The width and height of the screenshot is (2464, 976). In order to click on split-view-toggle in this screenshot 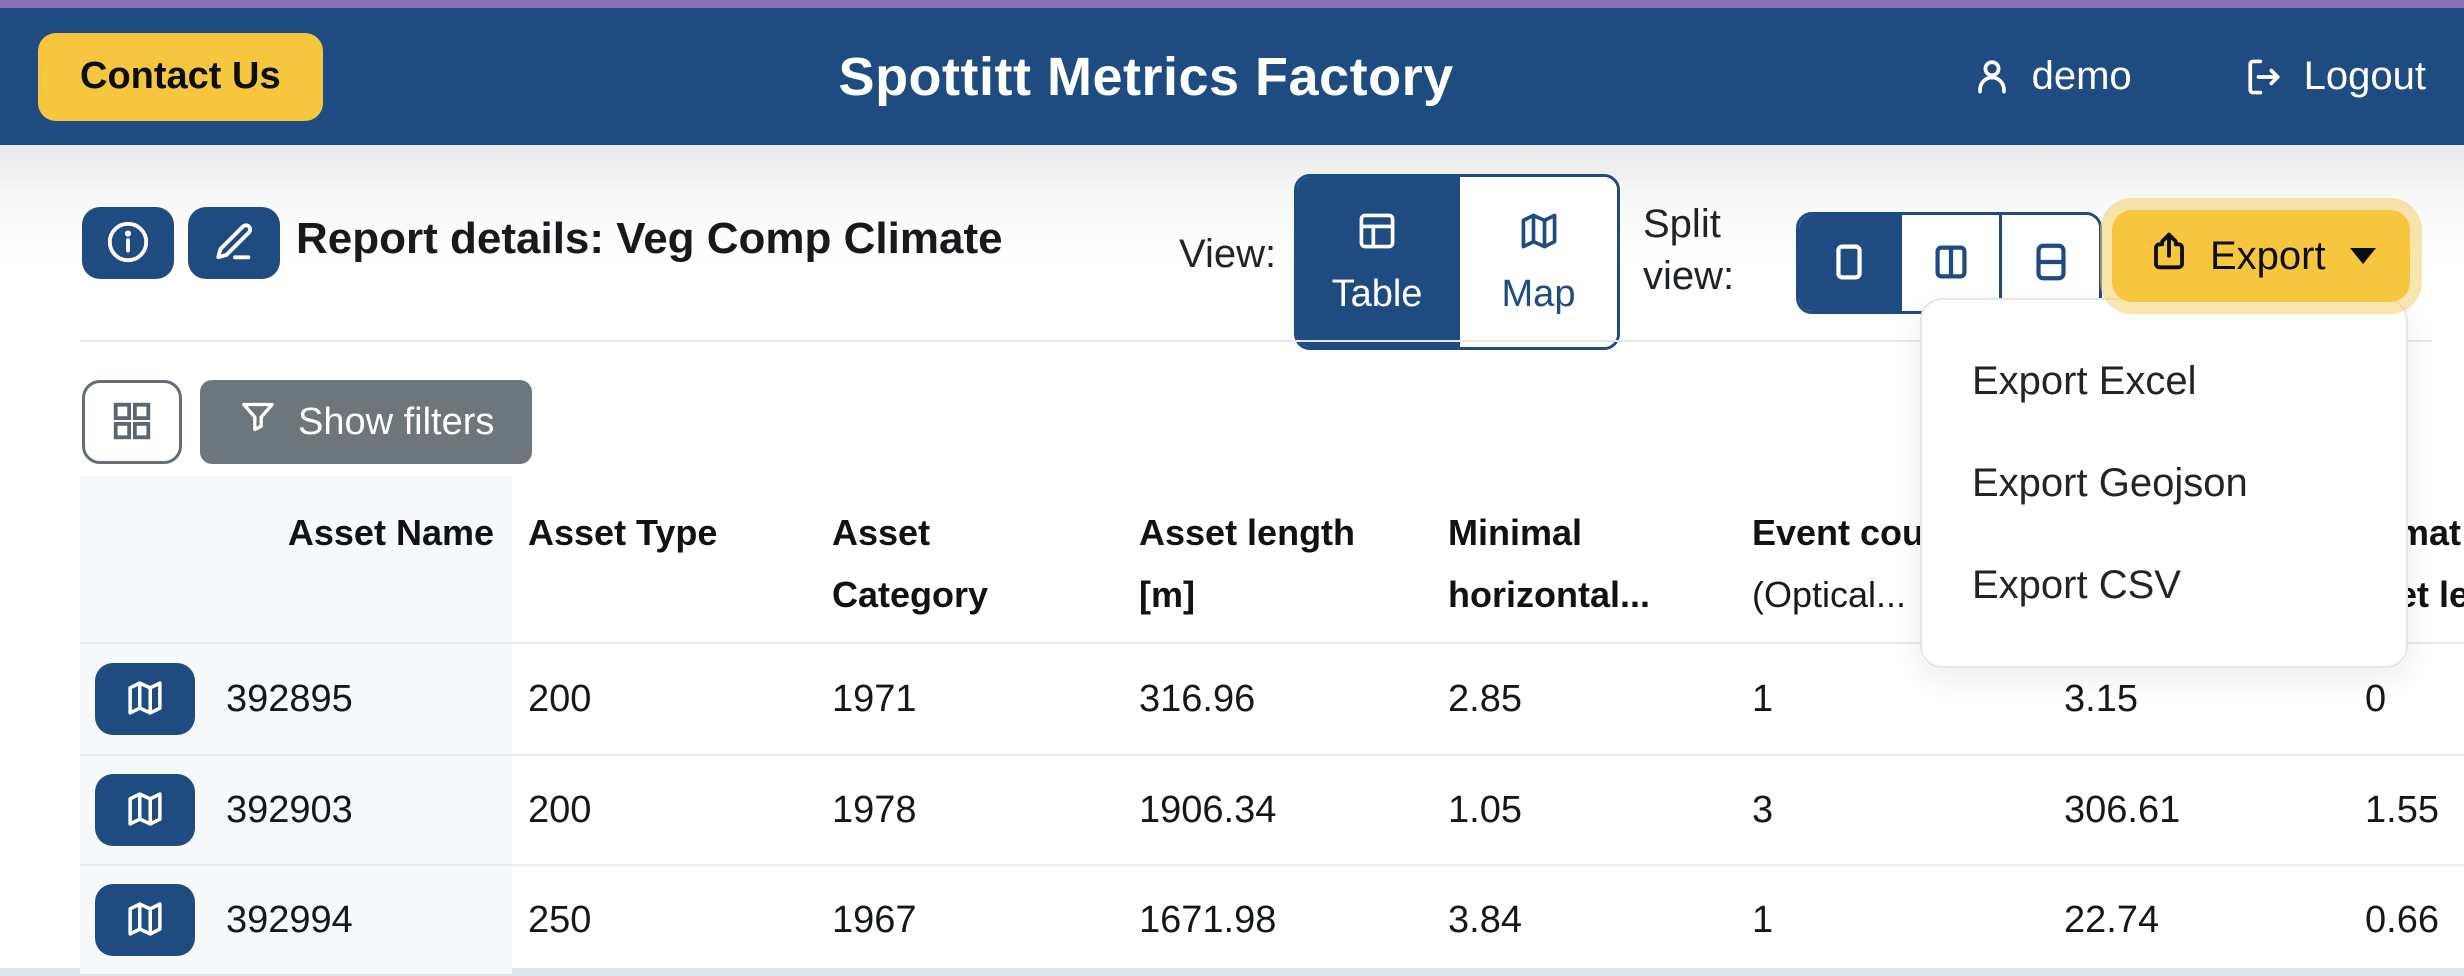, I will do `click(1949, 263)`.